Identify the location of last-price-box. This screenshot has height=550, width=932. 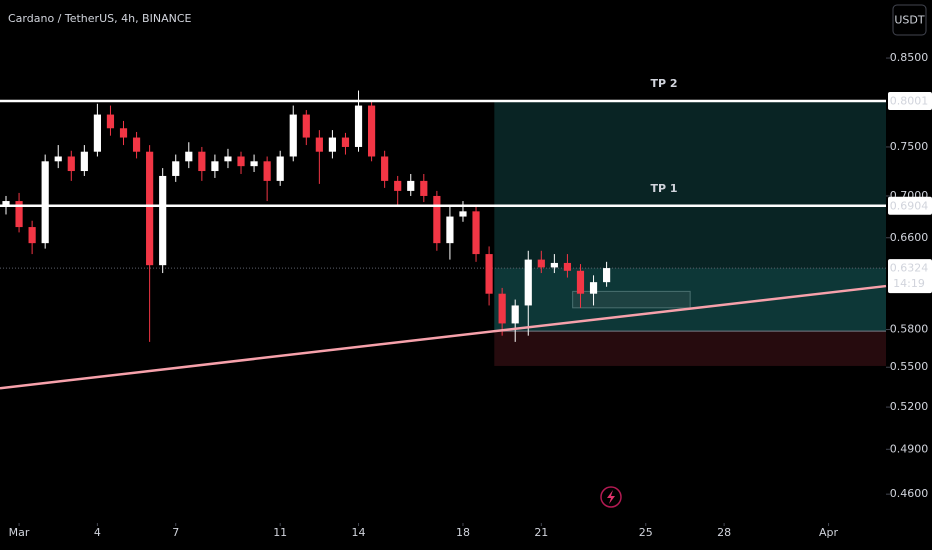
(910, 276).